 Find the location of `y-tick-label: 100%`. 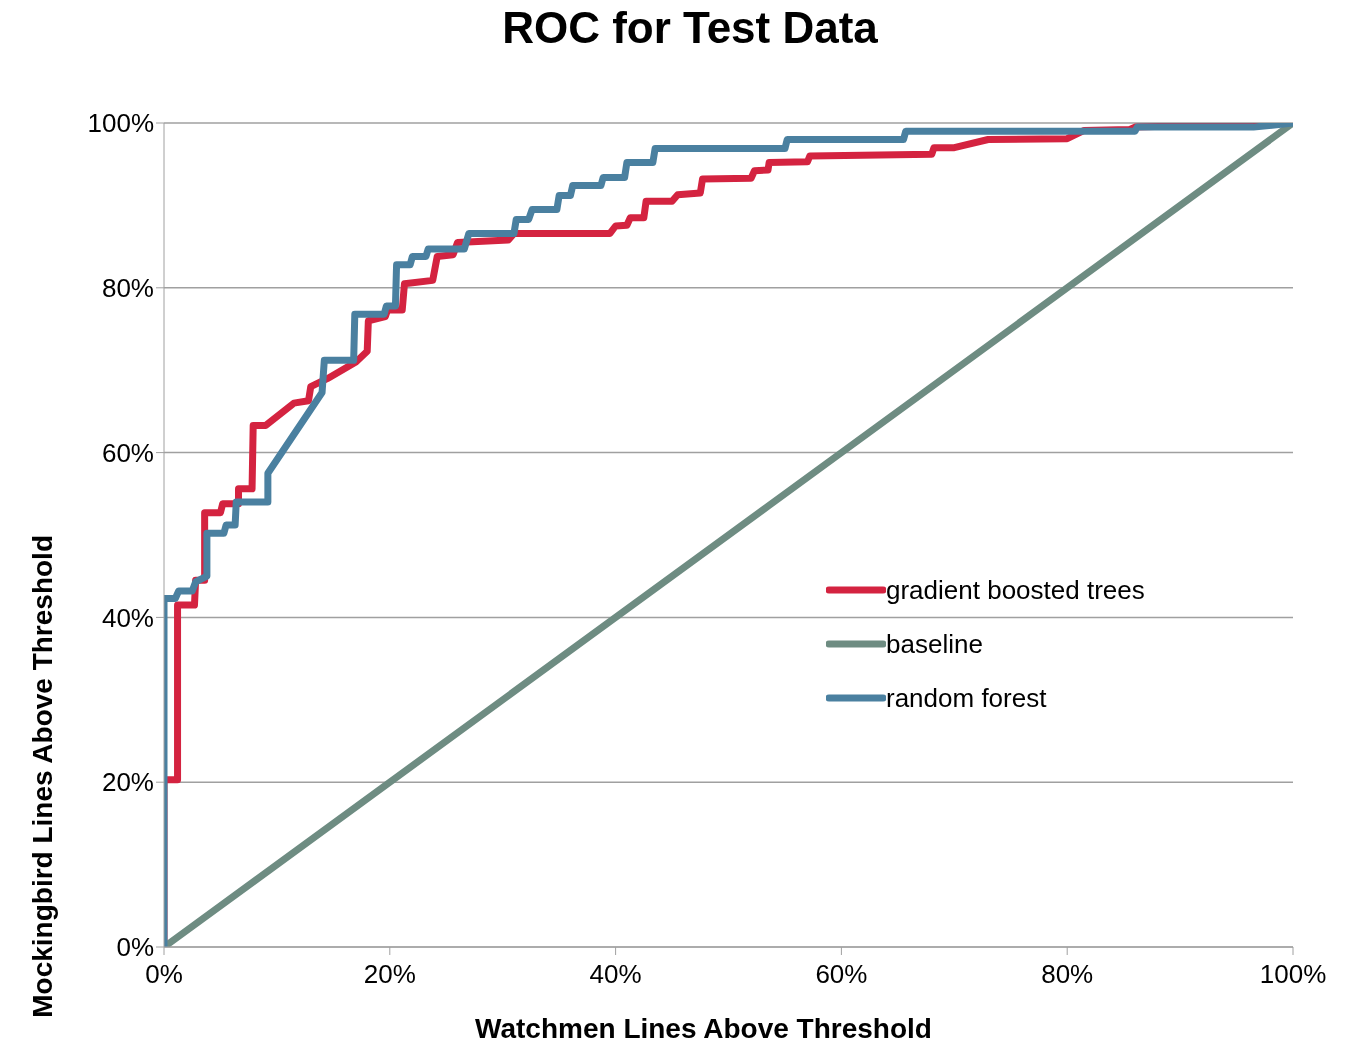

y-tick-label: 100% is located at coordinates (120, 123).